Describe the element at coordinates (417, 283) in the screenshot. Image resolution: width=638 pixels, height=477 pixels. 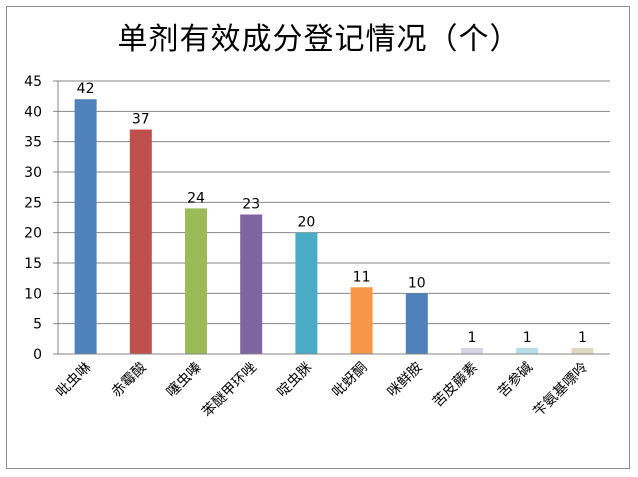
I see `data-label-7: 10` at that location.